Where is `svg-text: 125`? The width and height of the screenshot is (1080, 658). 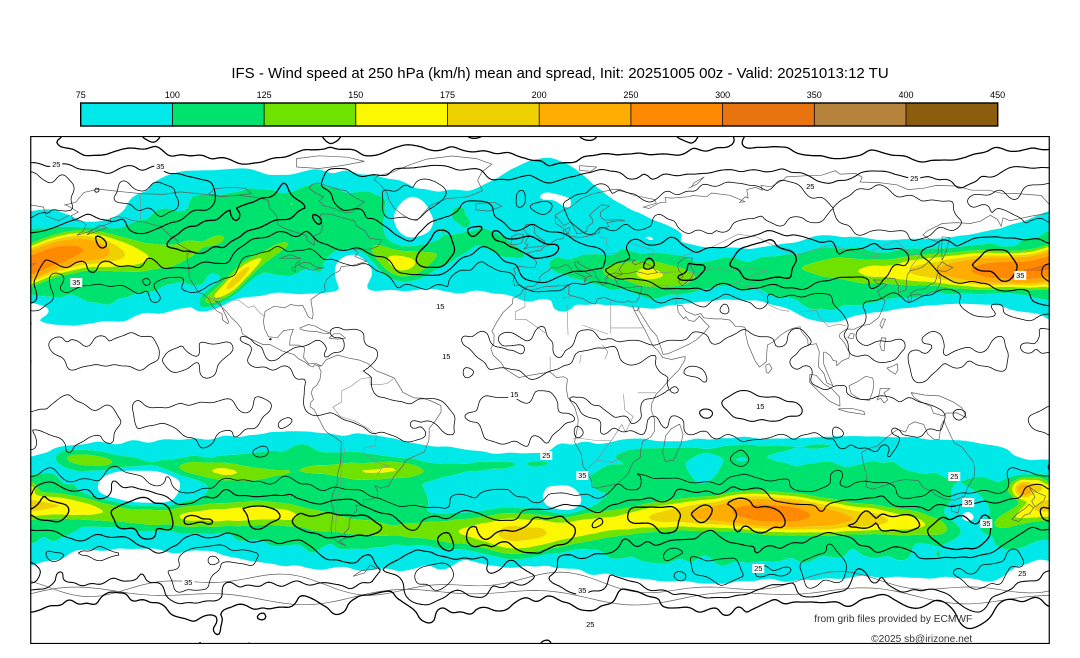
svg-text: 125 is located at coordinates (264, 95).